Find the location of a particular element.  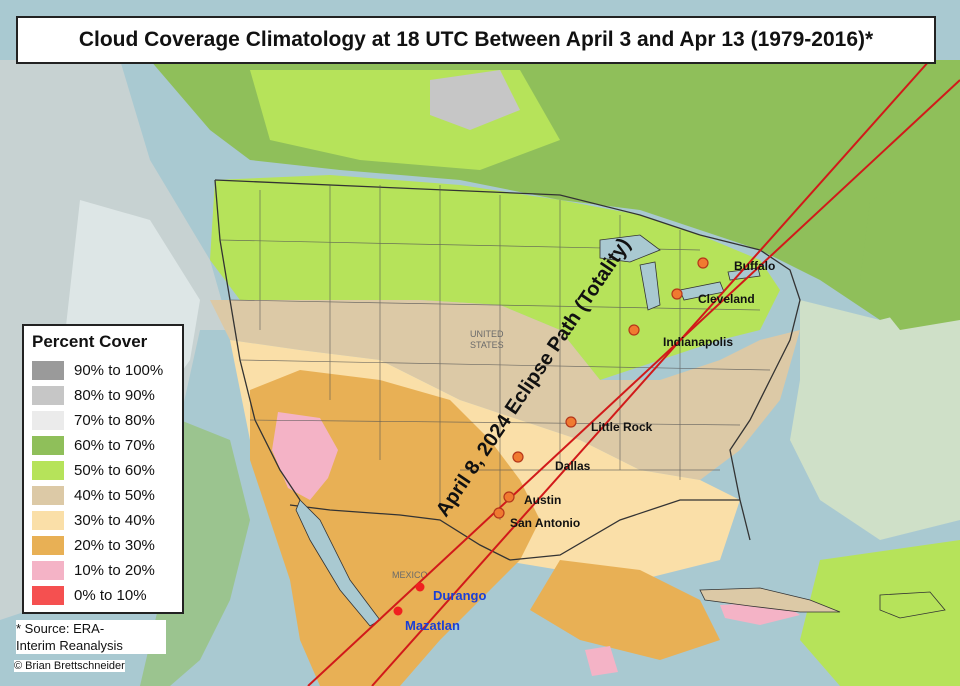

hispaniola is located at coordinates (912, 605).